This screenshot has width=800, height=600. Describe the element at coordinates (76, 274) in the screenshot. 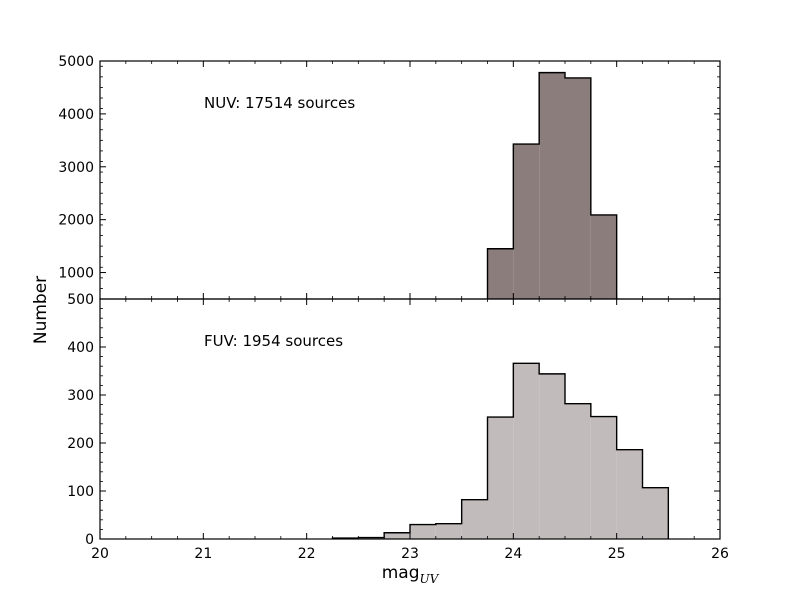

I see `y-tick-label: 1000` at that location.